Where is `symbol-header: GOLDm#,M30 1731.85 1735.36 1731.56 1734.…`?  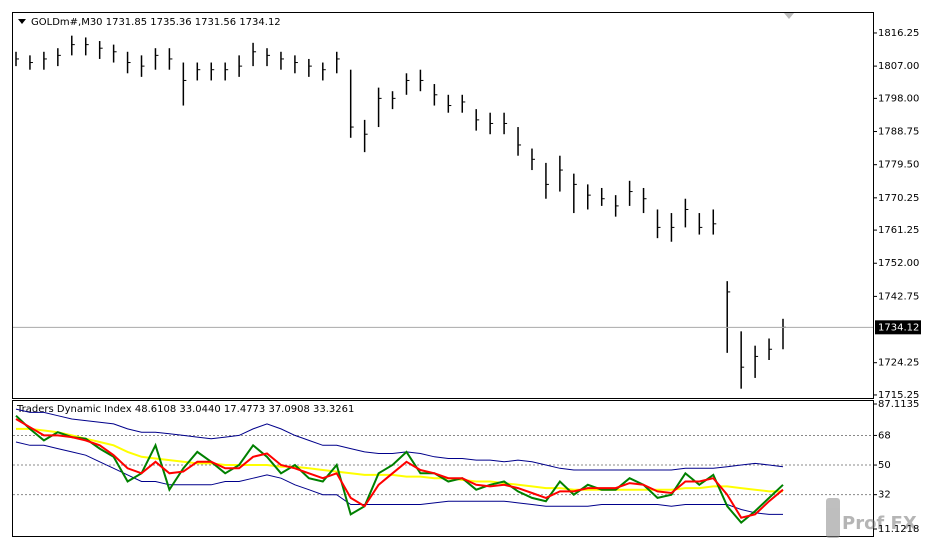 symbol-header: GOLDm#,M30 1731.85 1735.36 1731.56 1734.… is located at coordinates (156, 22).